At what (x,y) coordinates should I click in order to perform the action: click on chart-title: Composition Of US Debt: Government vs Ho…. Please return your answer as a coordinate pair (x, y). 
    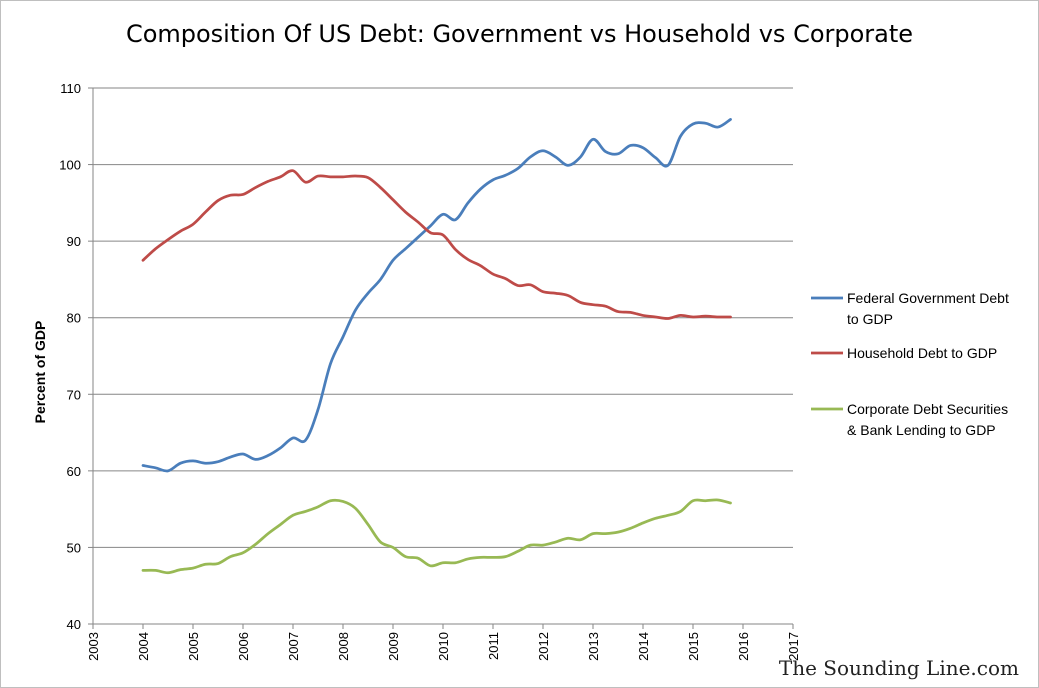
    Looking at the image, I should click on (519, 34).